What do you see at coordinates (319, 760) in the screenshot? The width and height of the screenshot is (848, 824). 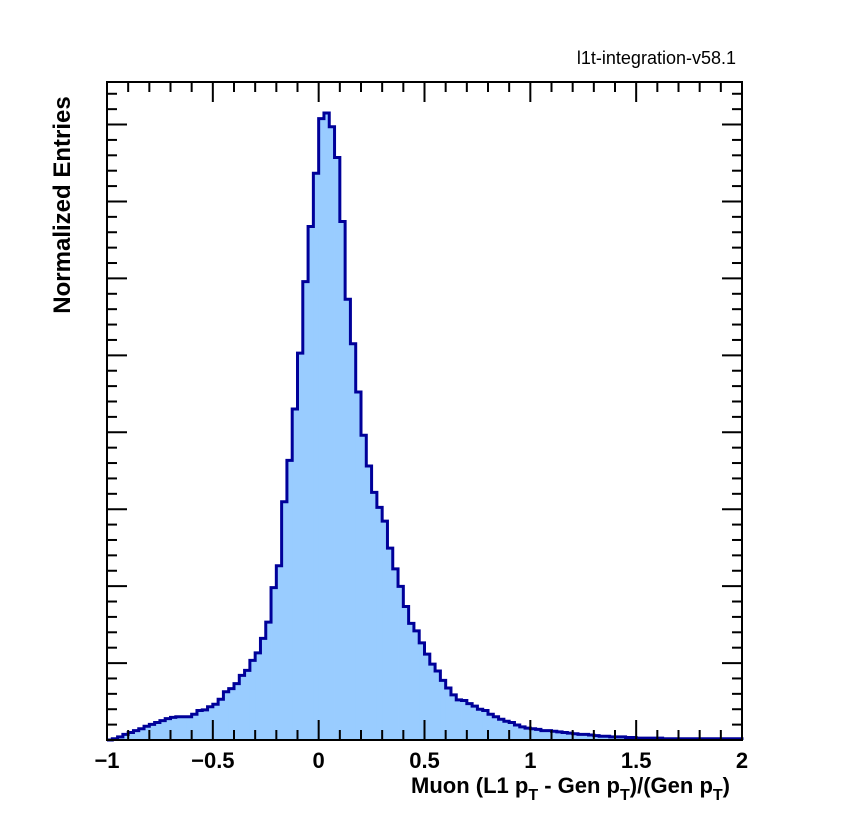 I see `x-tick-label: 0` at bounding box center [319, 760].